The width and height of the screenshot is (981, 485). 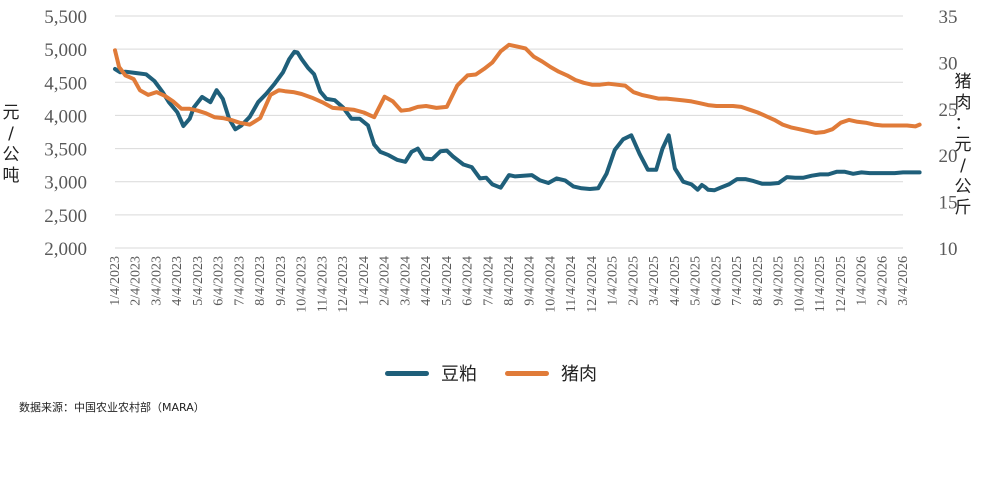 What do you see at coordinates (716, 281) in the screenshot?
I see `x-tick-label: 6/4/2025` at bounding box center [716, 281].